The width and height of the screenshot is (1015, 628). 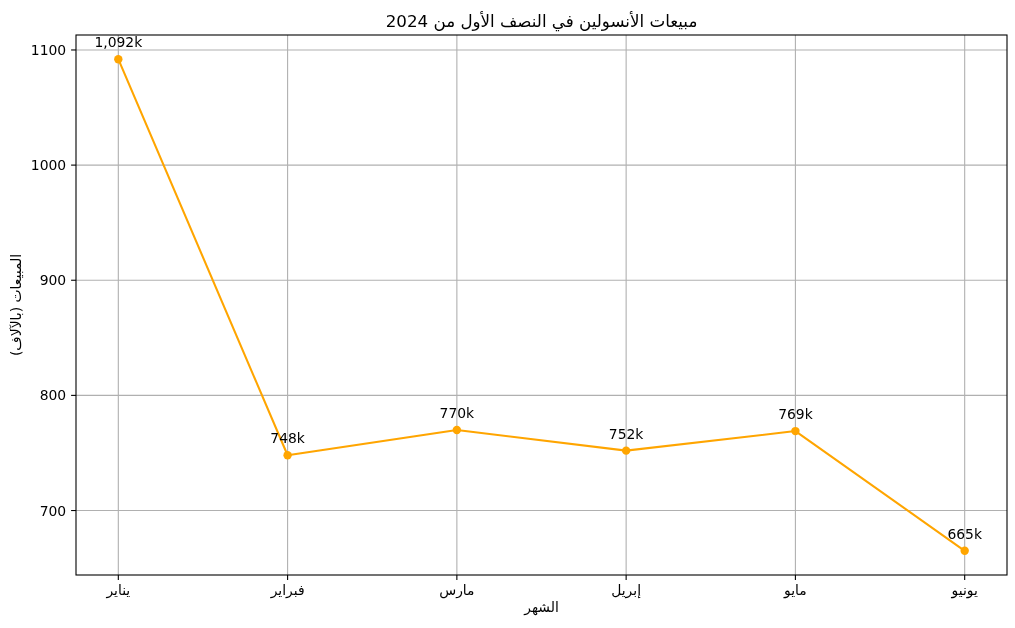 What do you see at coordinates (964, 533) in the screenshot?
I see `data-label: 665k` at bounding box center [964, 533].